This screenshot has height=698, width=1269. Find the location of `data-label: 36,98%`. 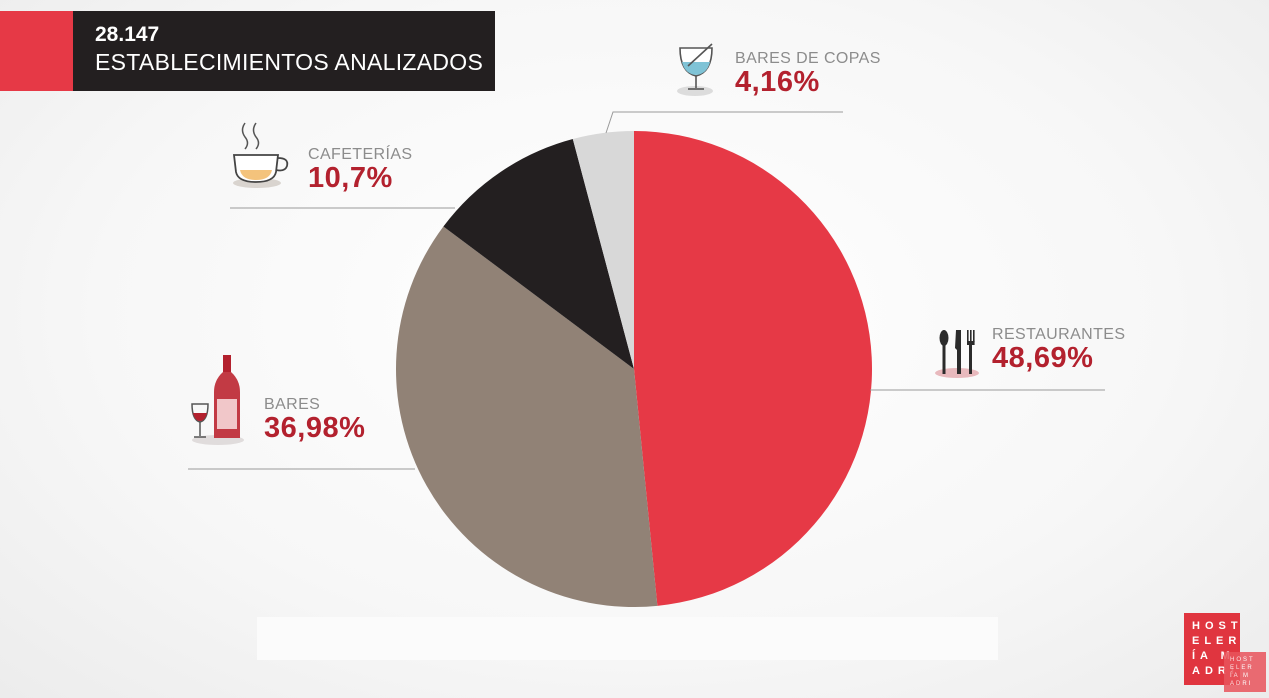

data-label: 36,98% is located at coordinates (315, 428).